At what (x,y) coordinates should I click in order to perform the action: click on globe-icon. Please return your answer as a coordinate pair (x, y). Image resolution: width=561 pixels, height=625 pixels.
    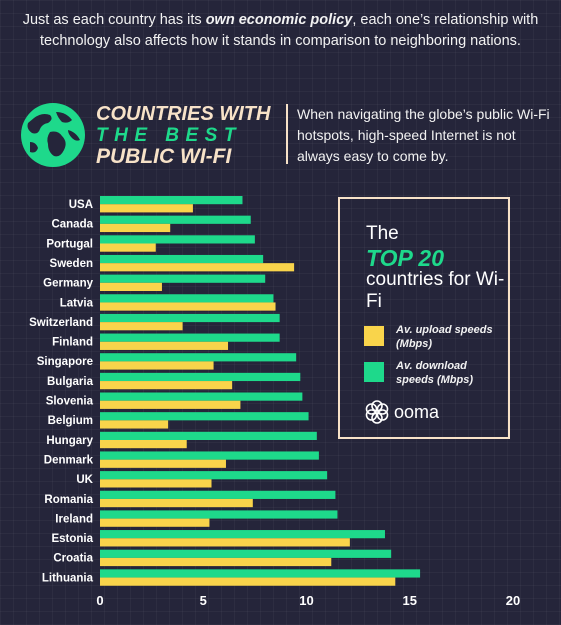
    Looking at the image, I should click on (53, 135).